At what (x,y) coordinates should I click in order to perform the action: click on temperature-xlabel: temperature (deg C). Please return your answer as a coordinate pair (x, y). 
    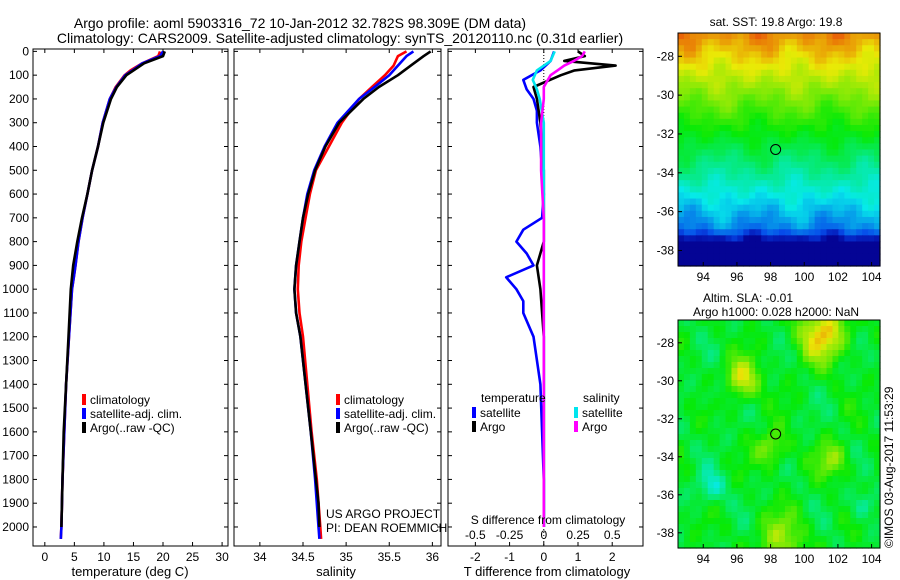
    Looking at the image, I should click on (129, 571).